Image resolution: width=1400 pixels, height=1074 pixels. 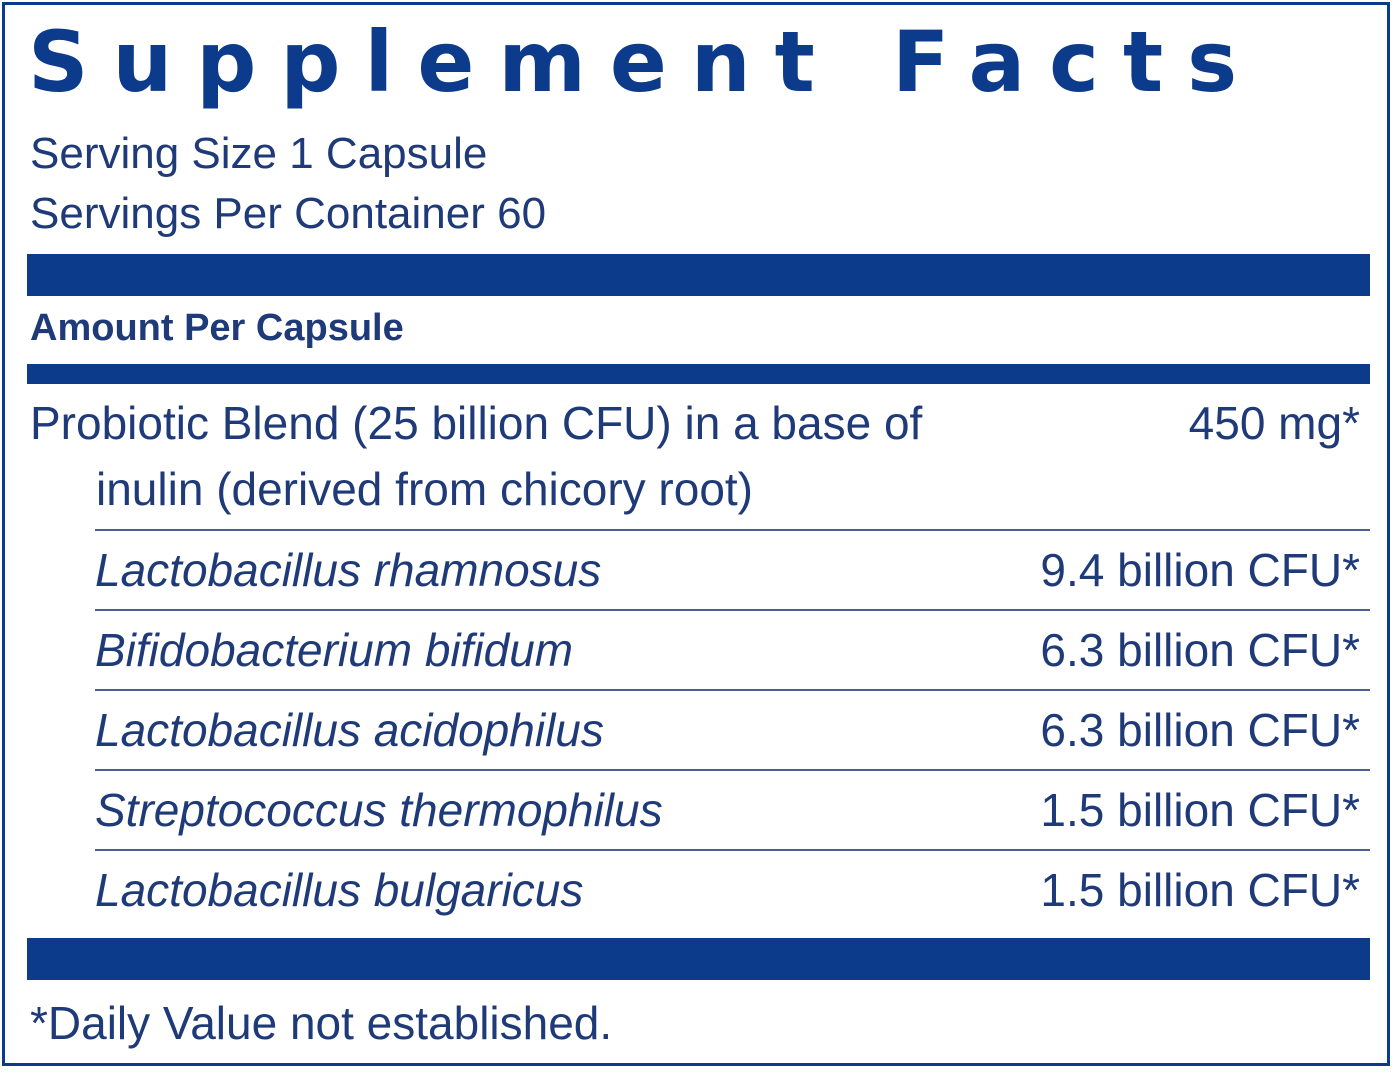 I want to click on ingredient-name: Lactobacillus acidophilus, so click(x=349, y=730).